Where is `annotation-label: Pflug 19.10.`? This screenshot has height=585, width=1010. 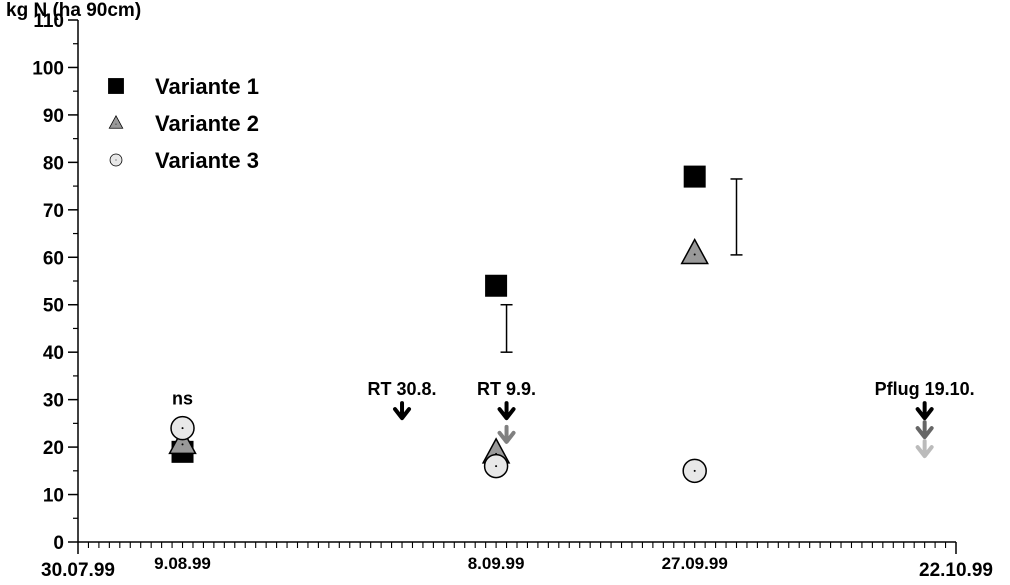 annotation-label: Pflug 19.10. is located at coordinates (925, 389).